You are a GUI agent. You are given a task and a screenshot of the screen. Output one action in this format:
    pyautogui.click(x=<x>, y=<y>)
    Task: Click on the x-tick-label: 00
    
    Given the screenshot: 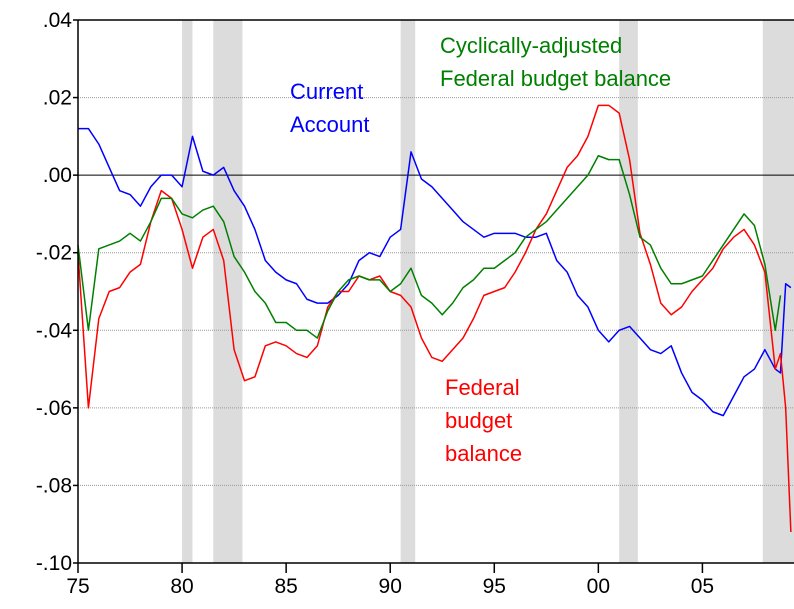 What is the action you would take?
    pyautogui.click(x=598, y=586)
    